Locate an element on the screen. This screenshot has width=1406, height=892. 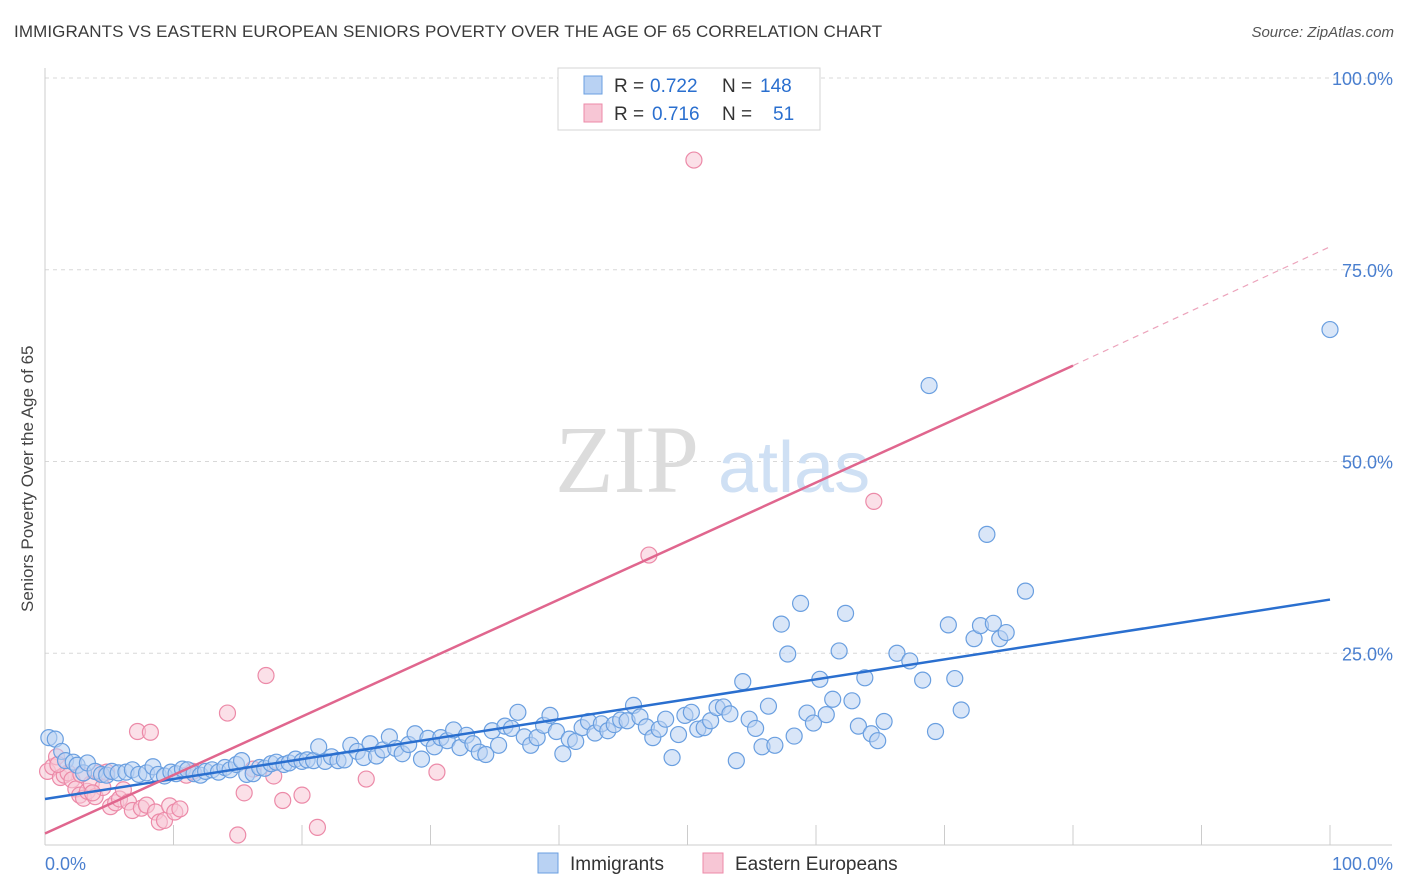
legend-r-value: 0.716 is located at coordinates (676, 114).